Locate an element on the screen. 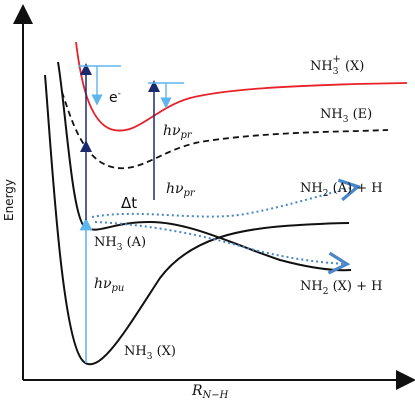 Image resolution: width=415 pixels, height=400 pixels. x-axis-label: RN−H is located at coordinates (210, 391).